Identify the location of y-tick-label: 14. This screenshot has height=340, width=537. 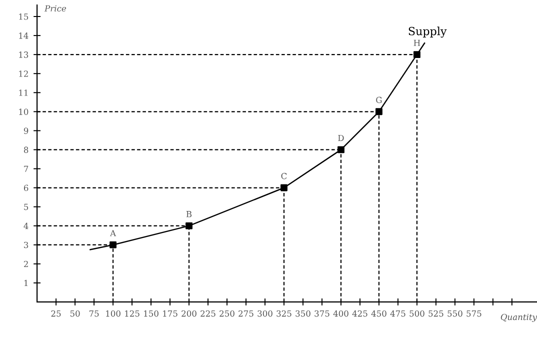
(23, 35).